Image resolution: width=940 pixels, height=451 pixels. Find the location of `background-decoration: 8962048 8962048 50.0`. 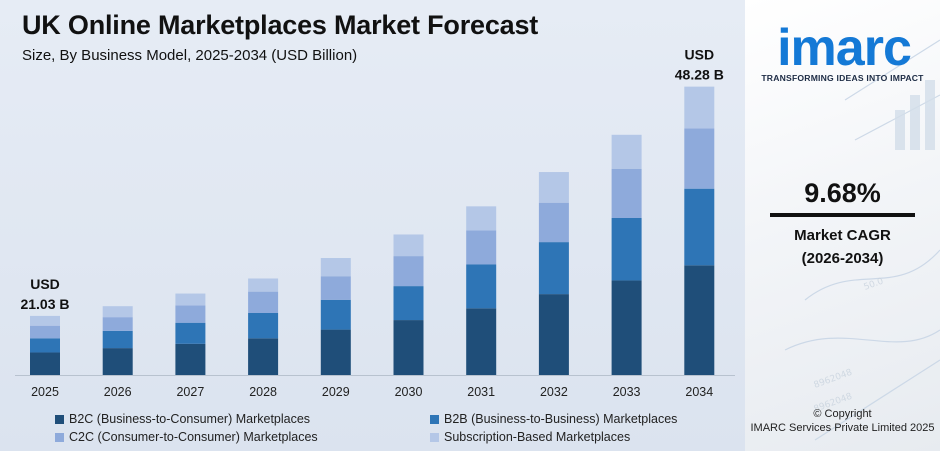

background-decoration: 8962048 8962048 50.0 is located at coordinates (862, 240).